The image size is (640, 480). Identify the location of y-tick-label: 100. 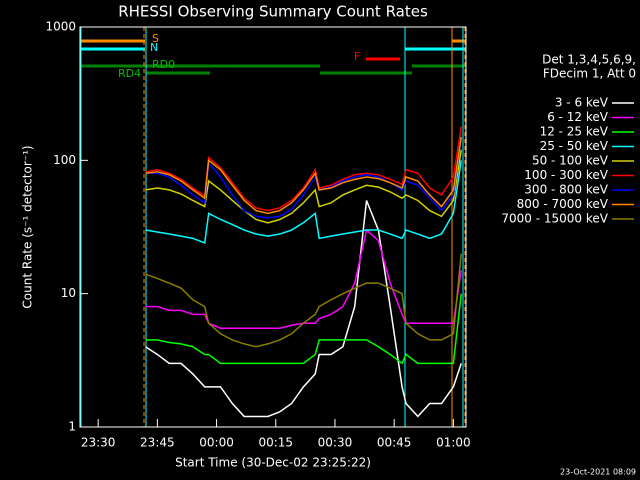
(64, 160).